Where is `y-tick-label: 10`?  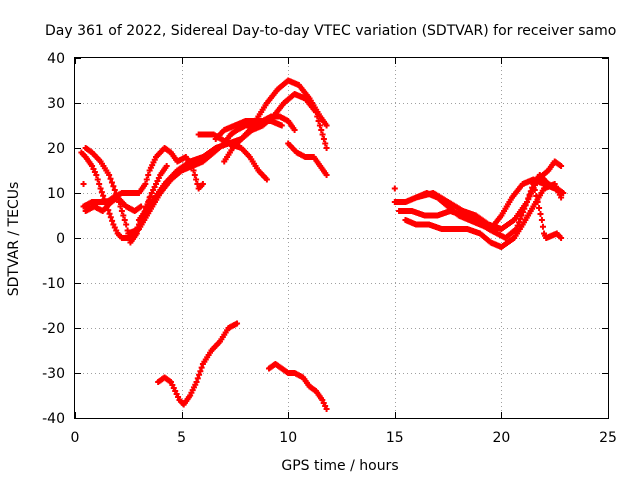 y-tick-label: 10 is located at coordinates (56, 194).